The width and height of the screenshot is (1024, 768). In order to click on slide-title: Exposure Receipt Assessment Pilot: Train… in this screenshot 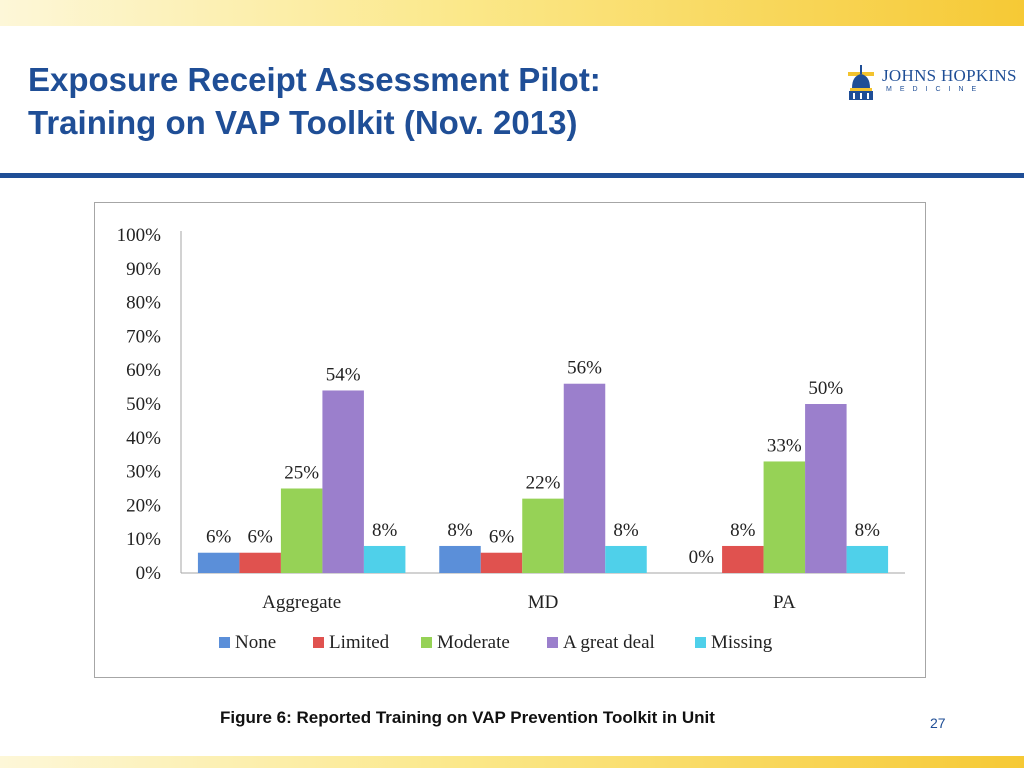, I will do `click(418, 101)`.